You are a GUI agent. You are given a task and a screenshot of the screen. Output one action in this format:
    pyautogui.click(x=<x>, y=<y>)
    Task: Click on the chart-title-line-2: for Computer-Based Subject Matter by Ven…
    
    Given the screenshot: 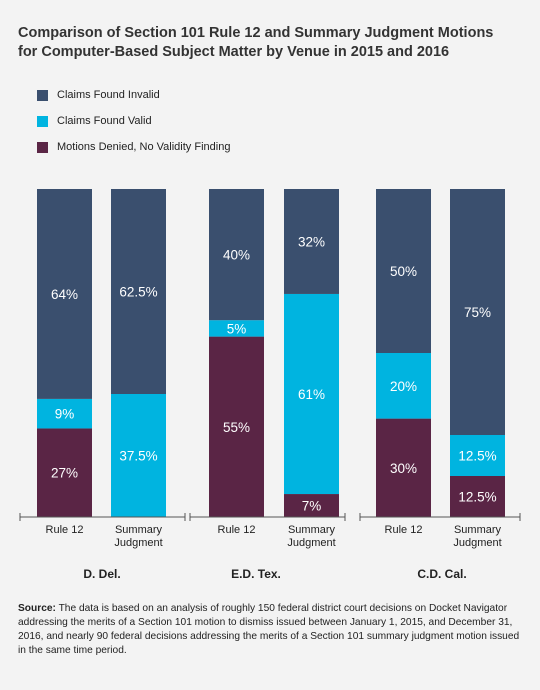 What is the action you would take?
    pyautogui.click(x=234, y=52)
    